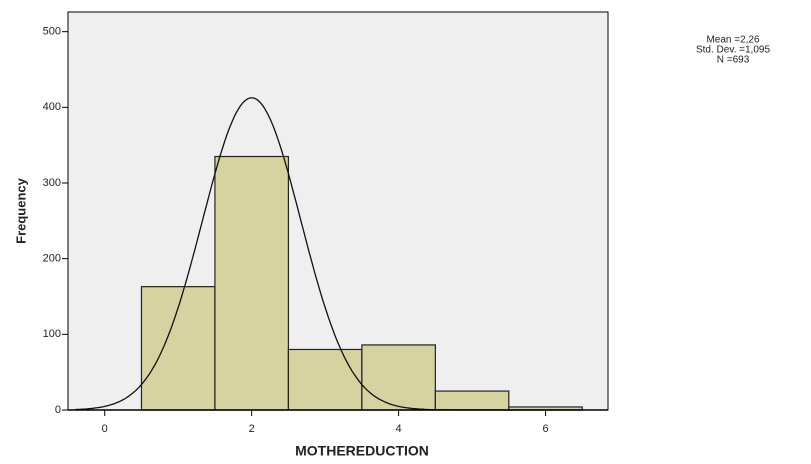 This screenshot has height=464, width=811. What do you see at coordinates (399, 429) in the screenshot?
I see `x-tick-label: 4` at bounding box center [399, 429].